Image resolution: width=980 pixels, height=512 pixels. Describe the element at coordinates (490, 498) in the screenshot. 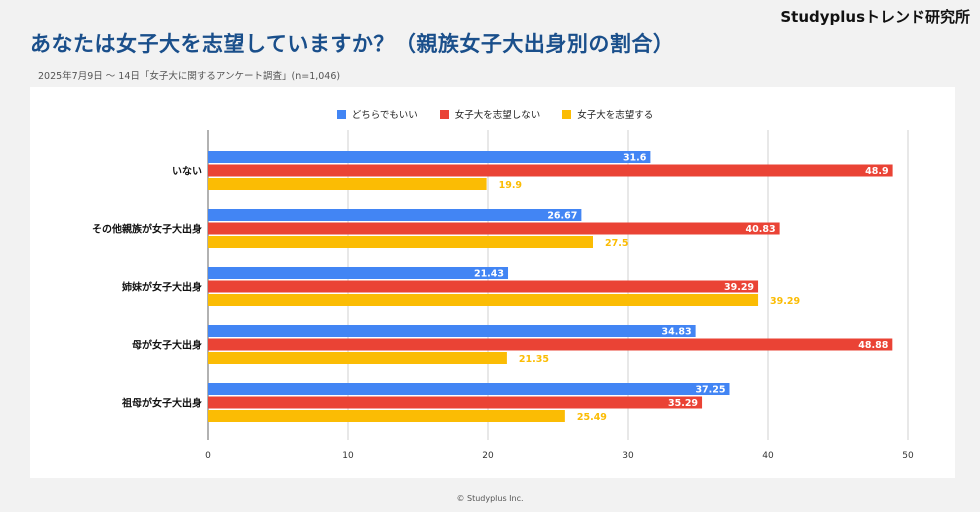

I see `copyright: © Studyplus Inc.` at that location.